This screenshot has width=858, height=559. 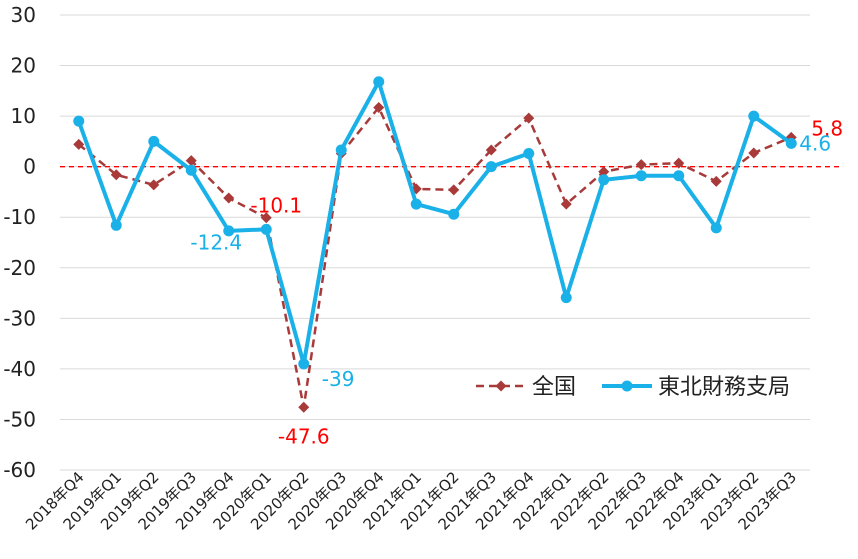 I want to click on y-tick-label: -10, so click(x=19, y=217).